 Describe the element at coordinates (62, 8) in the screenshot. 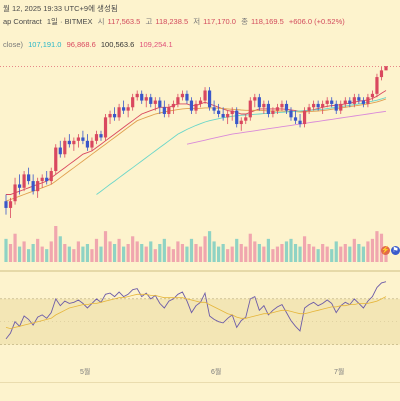

I see `date-row: 월 12, 2025 19:33 UTC+9에 생성됨` at that location.